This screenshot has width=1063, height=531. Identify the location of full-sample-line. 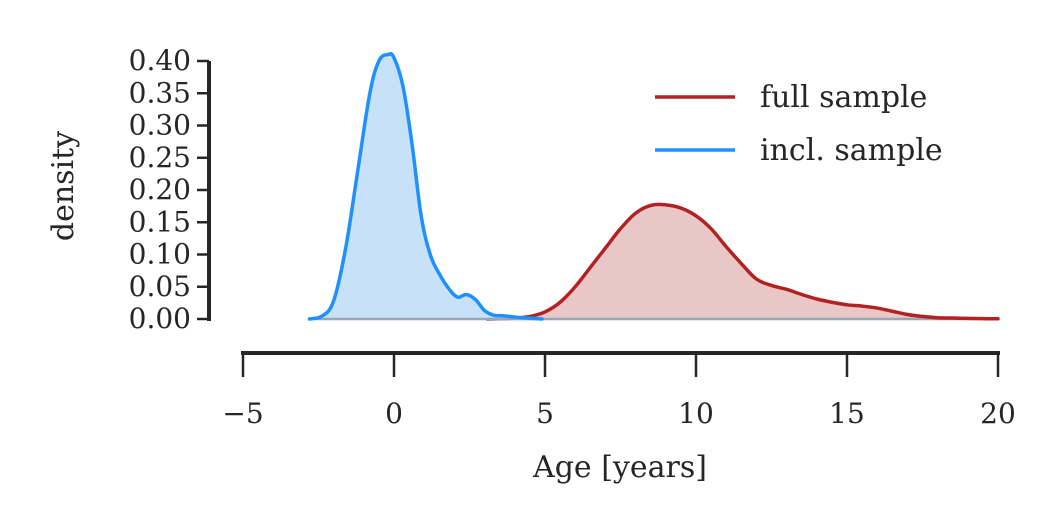
(742, 261).